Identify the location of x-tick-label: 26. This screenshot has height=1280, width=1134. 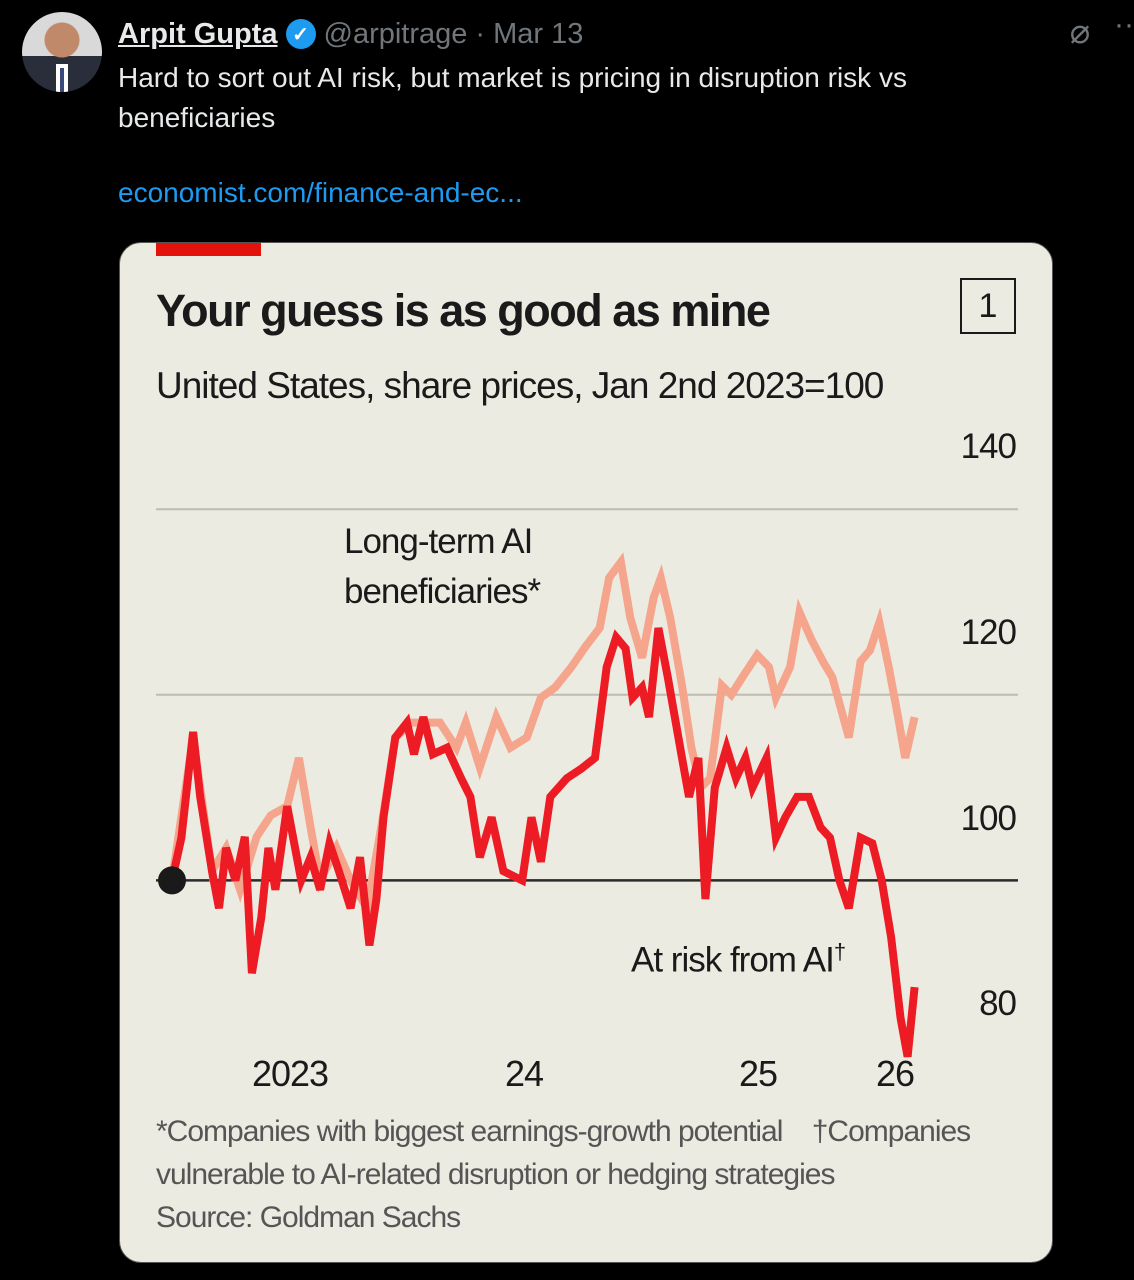
(895, 1073).